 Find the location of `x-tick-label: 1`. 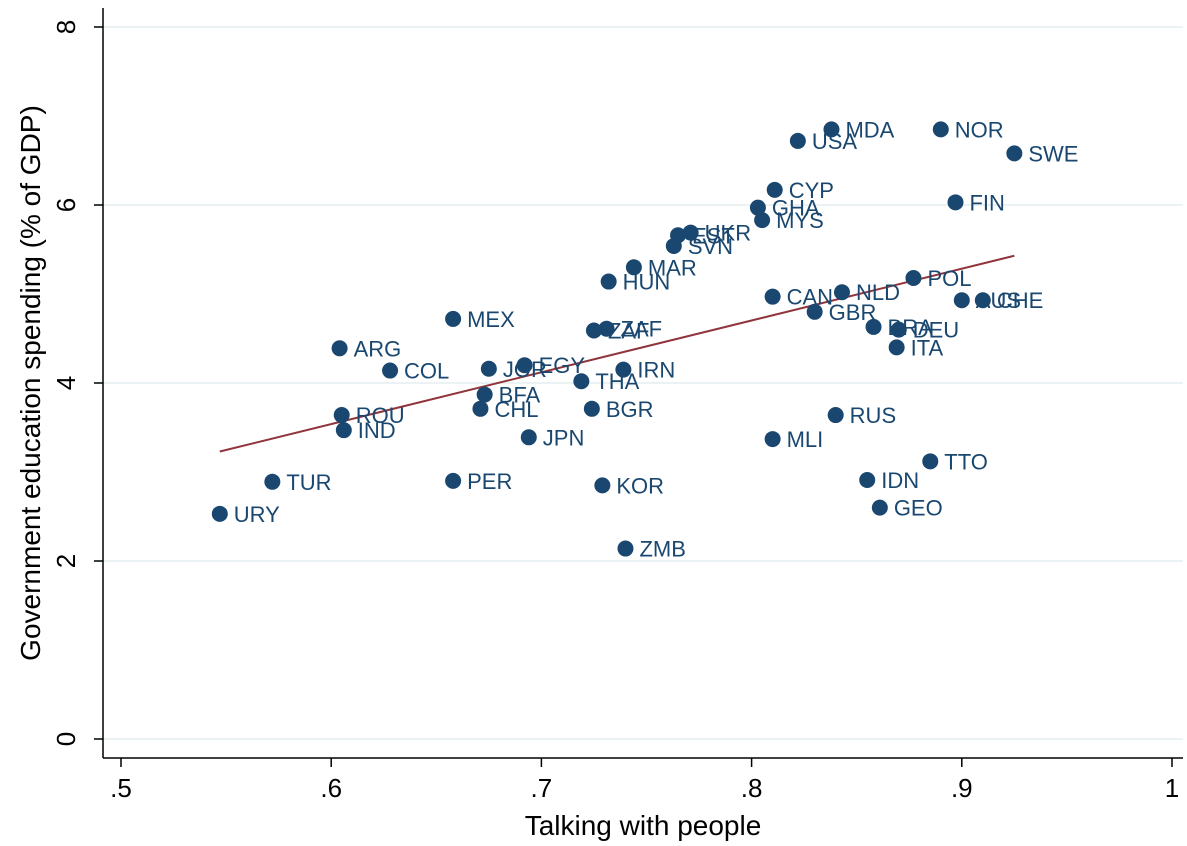

x-tick-label: 1 is located at coordinates (1172, 788).